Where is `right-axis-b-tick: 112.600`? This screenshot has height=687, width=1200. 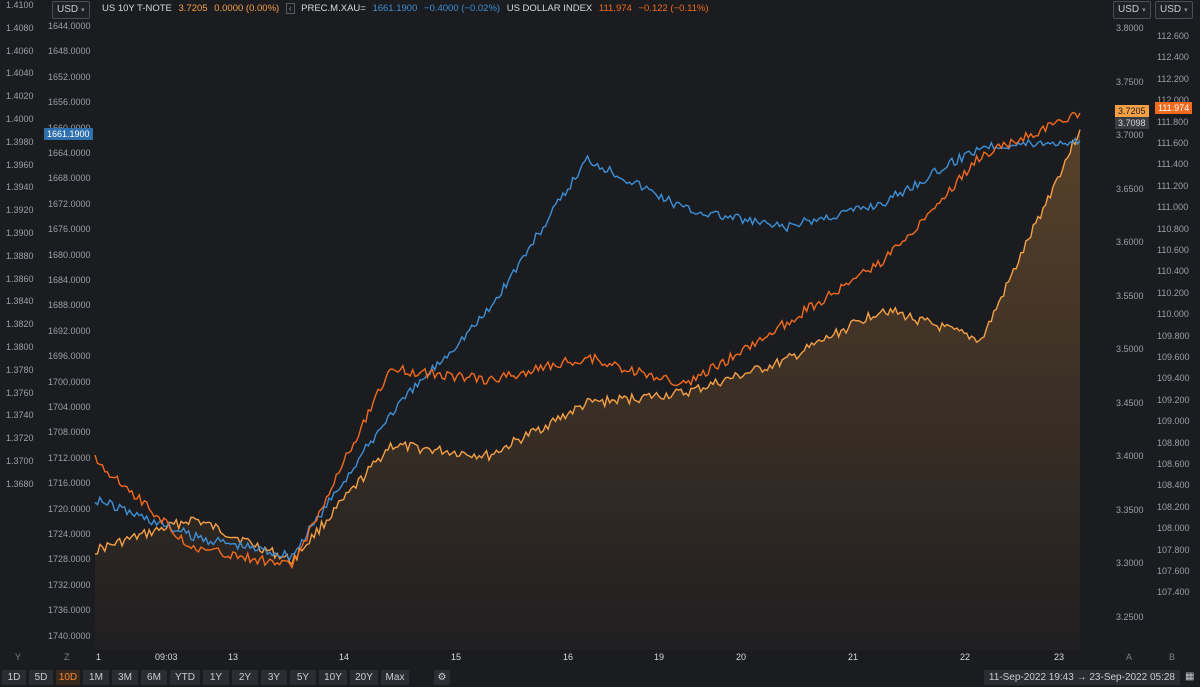 right-axis-b-tick: 112.600 is located at coordinates (1173, 36).